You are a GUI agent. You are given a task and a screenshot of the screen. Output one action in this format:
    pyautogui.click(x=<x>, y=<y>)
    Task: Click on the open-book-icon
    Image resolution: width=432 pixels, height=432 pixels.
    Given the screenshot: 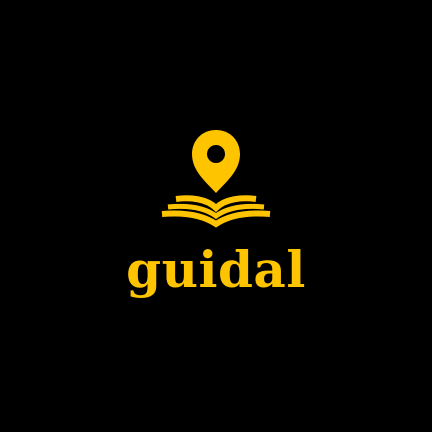 What is the action you would take?
    pyautogui.click(x=216, y=211)
    